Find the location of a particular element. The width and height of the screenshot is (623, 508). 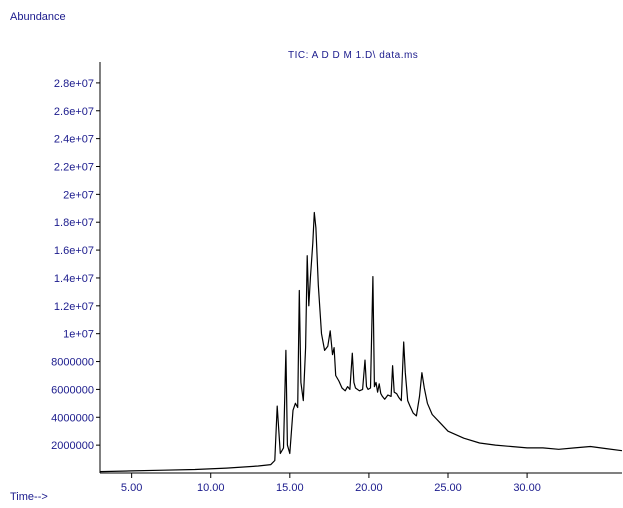

y-tick-label: 8000000 is located at coordinates (72, 363).